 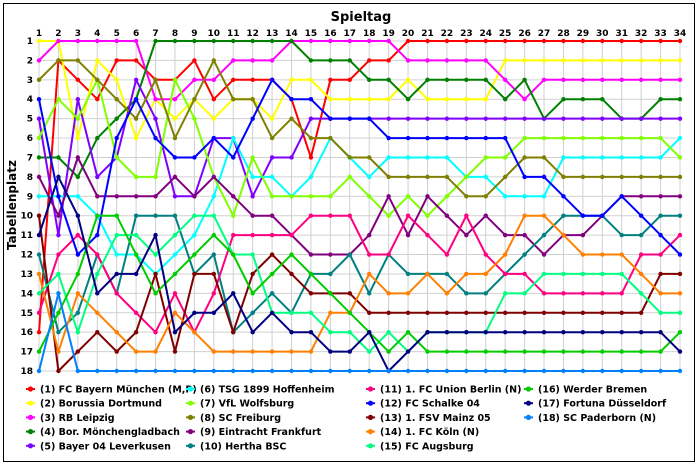 What do you see at coordinates (26, 314) in the screenshot?
I see `y-tick-label: 15` at bounding box center [26, 314].